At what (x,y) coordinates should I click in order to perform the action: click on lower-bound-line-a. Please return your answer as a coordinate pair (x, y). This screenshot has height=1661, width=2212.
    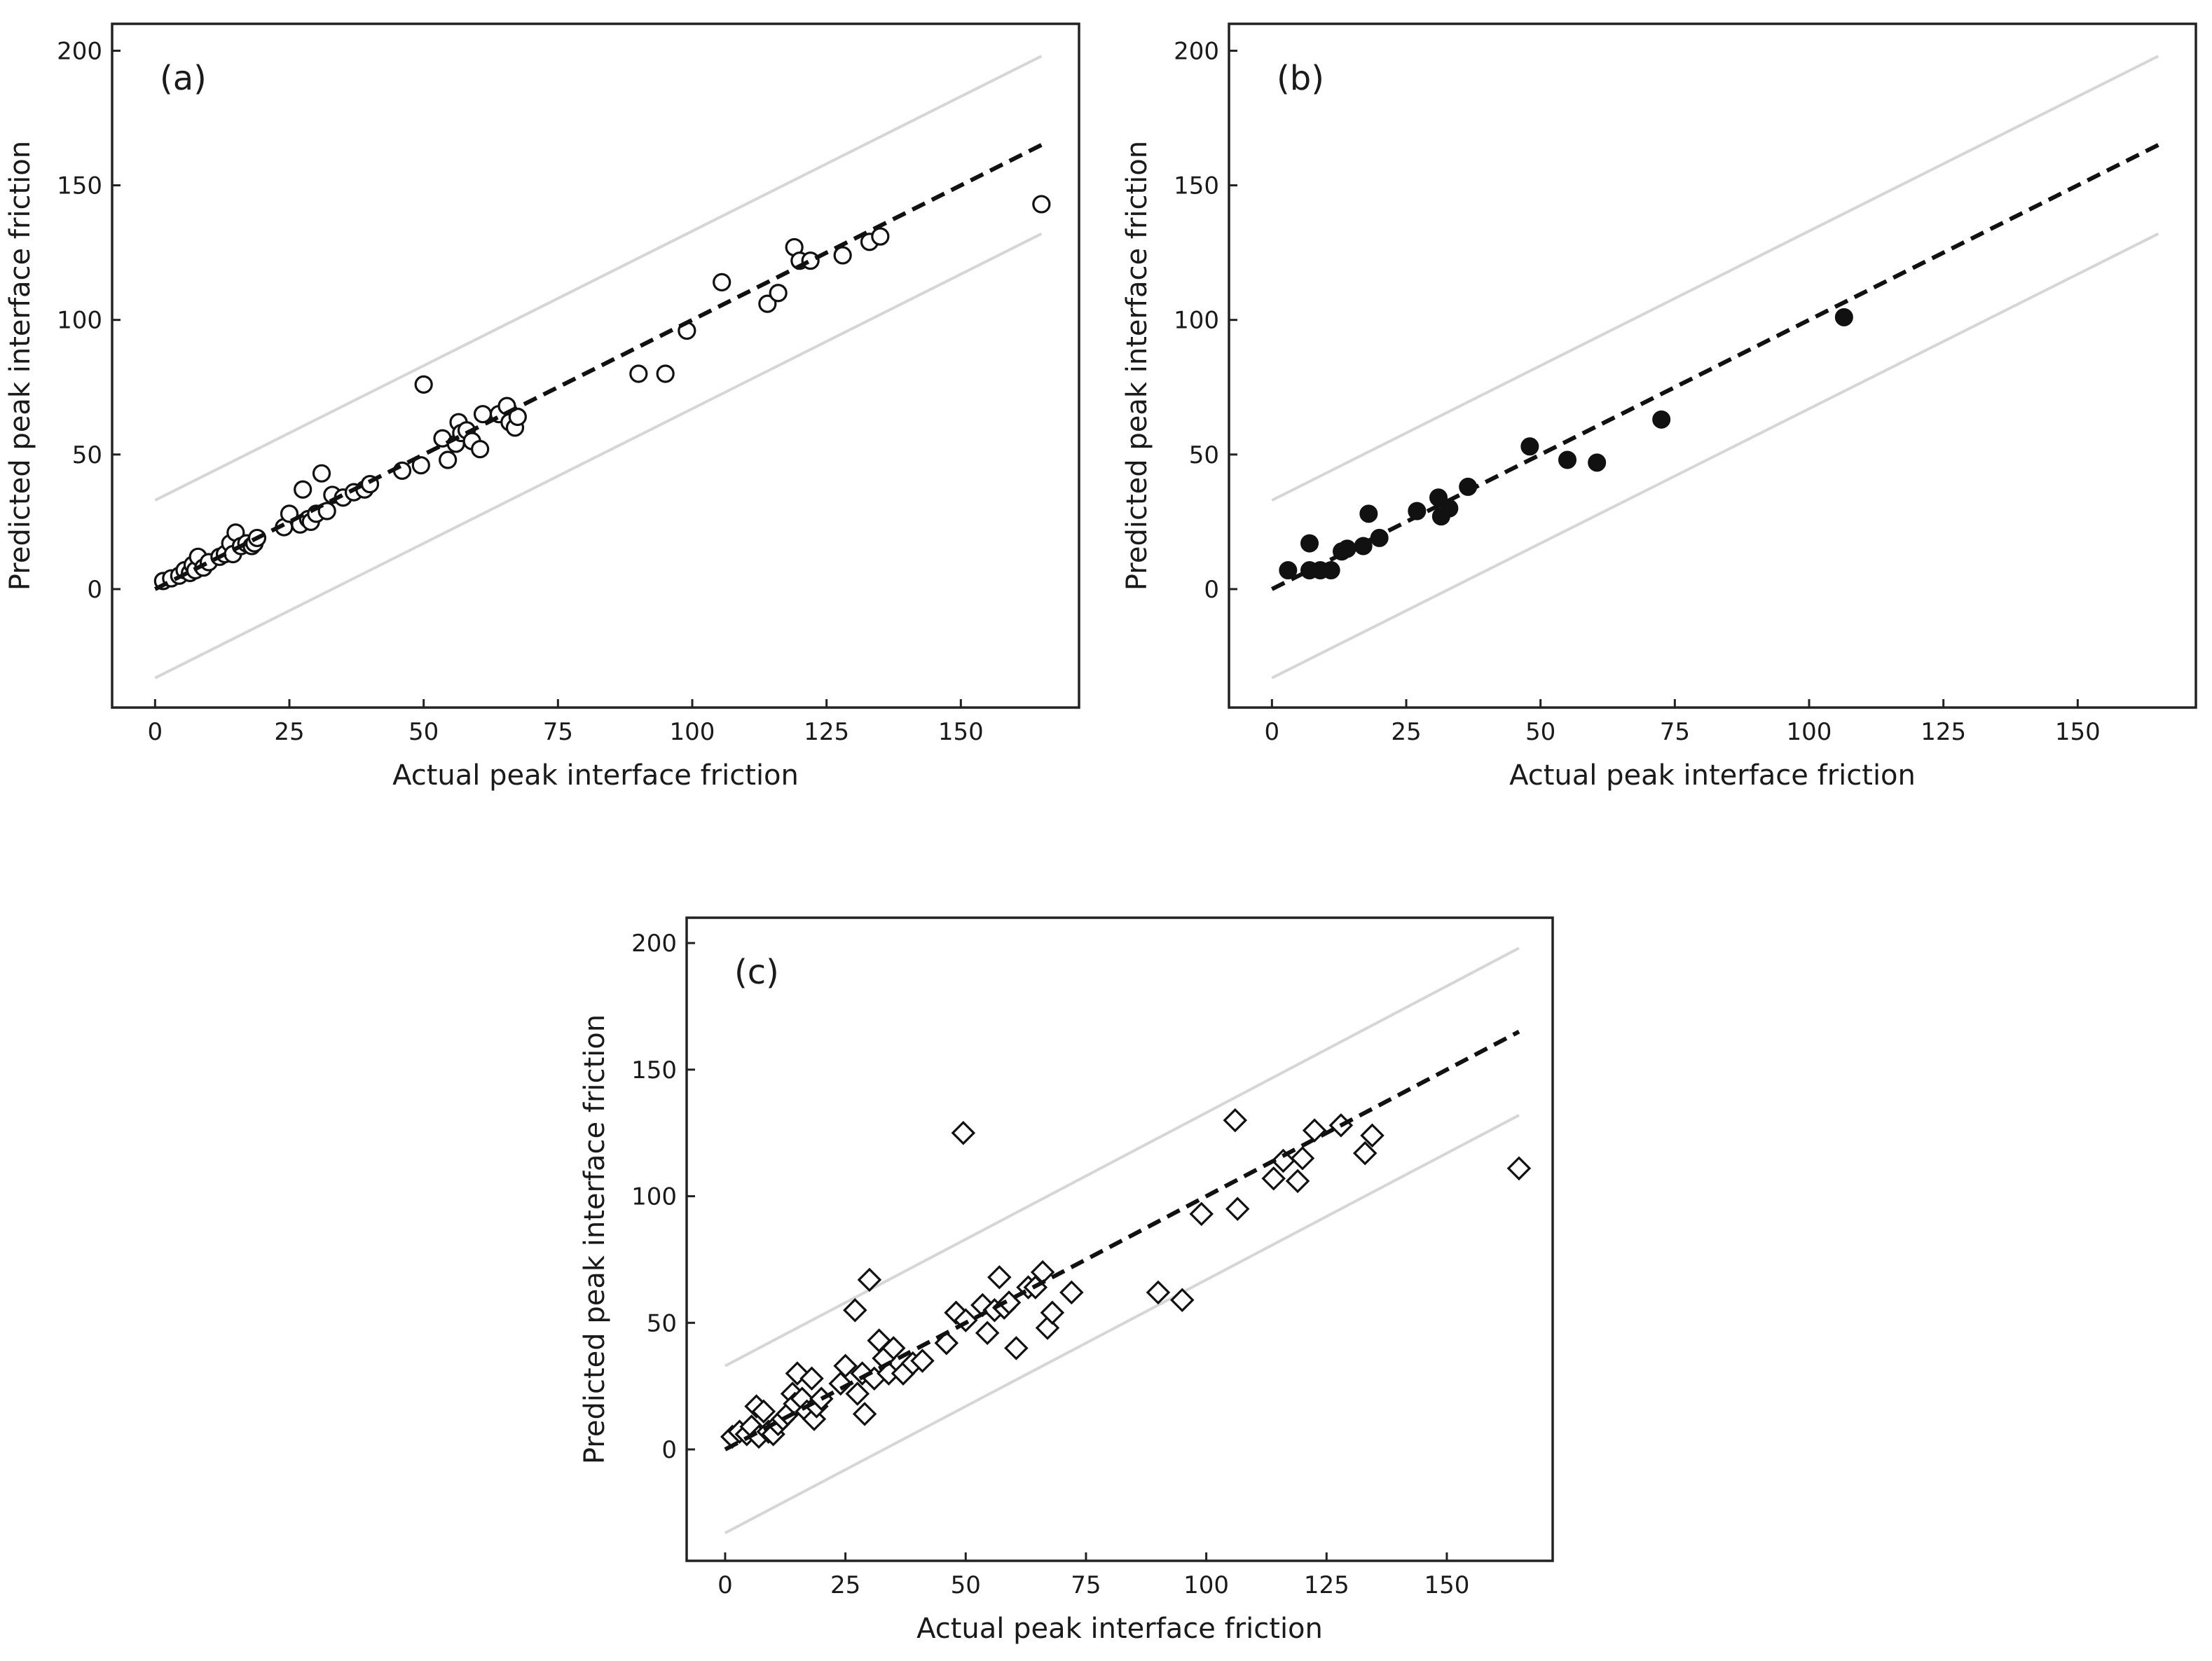
    Looking at the image, I should click on (598, 456).